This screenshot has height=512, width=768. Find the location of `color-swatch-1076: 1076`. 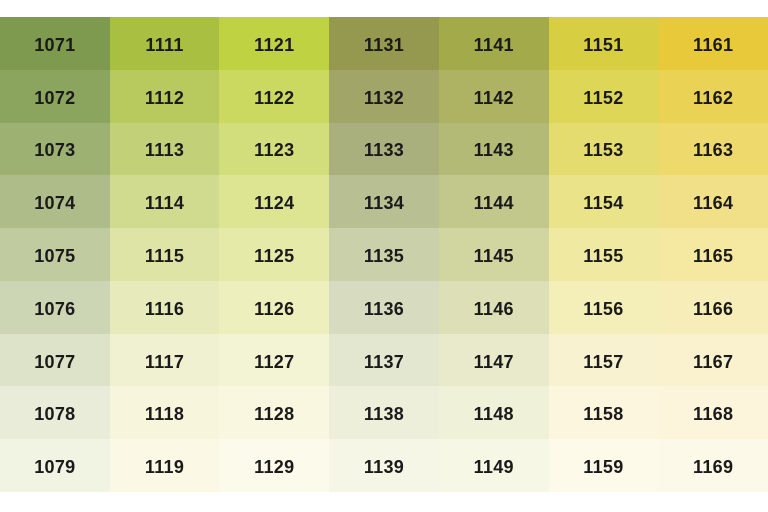

color-swatch-1076: 1076 is located at coordinates (55, 307).